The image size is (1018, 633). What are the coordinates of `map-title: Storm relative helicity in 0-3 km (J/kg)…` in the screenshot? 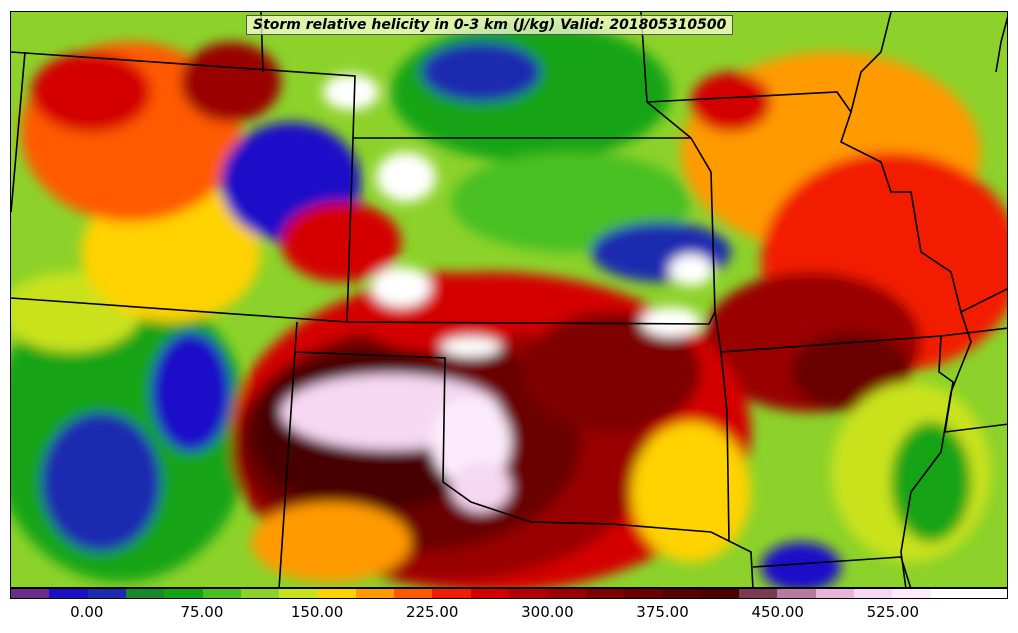 It's located at (490, 25).